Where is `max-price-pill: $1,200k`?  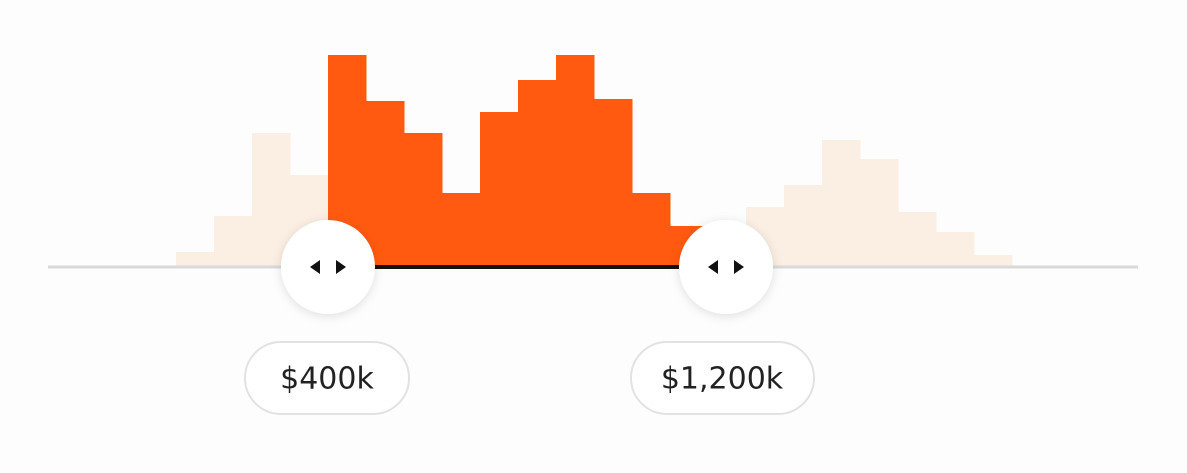 max-price-pill: $1,200k is located at coordinates (722, 378).